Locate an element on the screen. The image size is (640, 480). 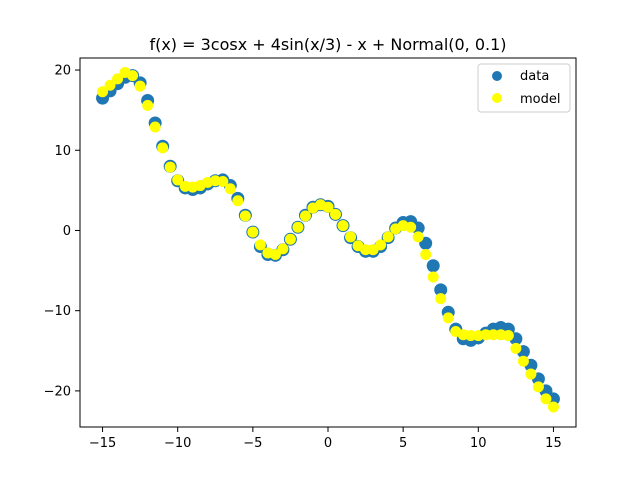
x-tick-label: 0 is located at coordinates (328, 443).